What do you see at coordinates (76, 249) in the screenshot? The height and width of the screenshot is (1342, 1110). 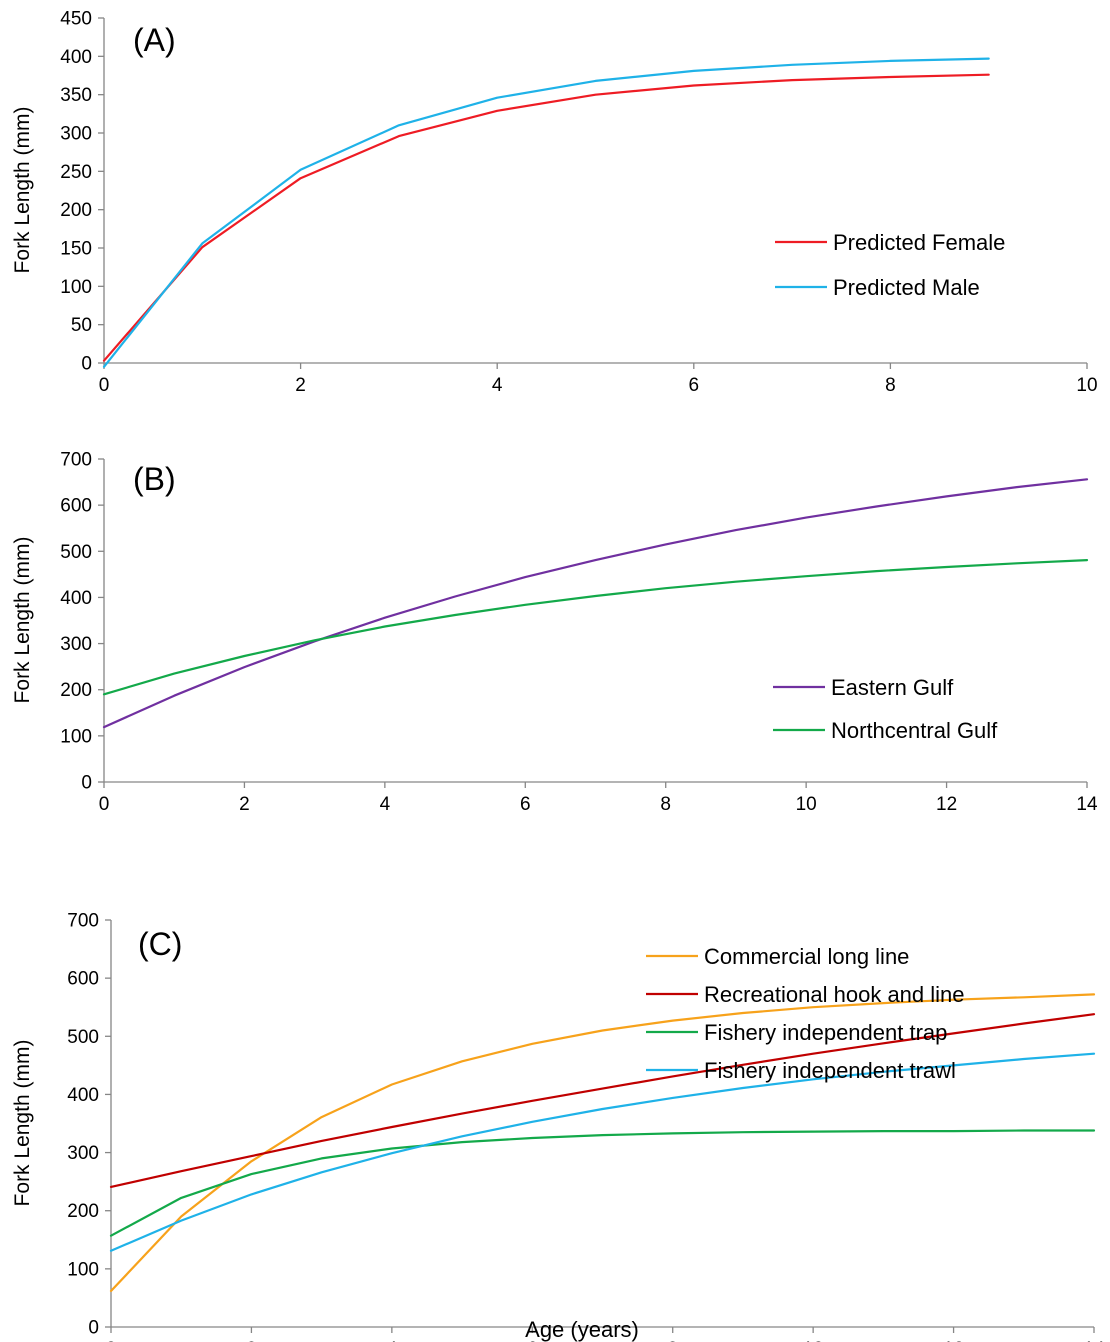 I see `y-tick-label: 150` at bounding box center [76, 249].